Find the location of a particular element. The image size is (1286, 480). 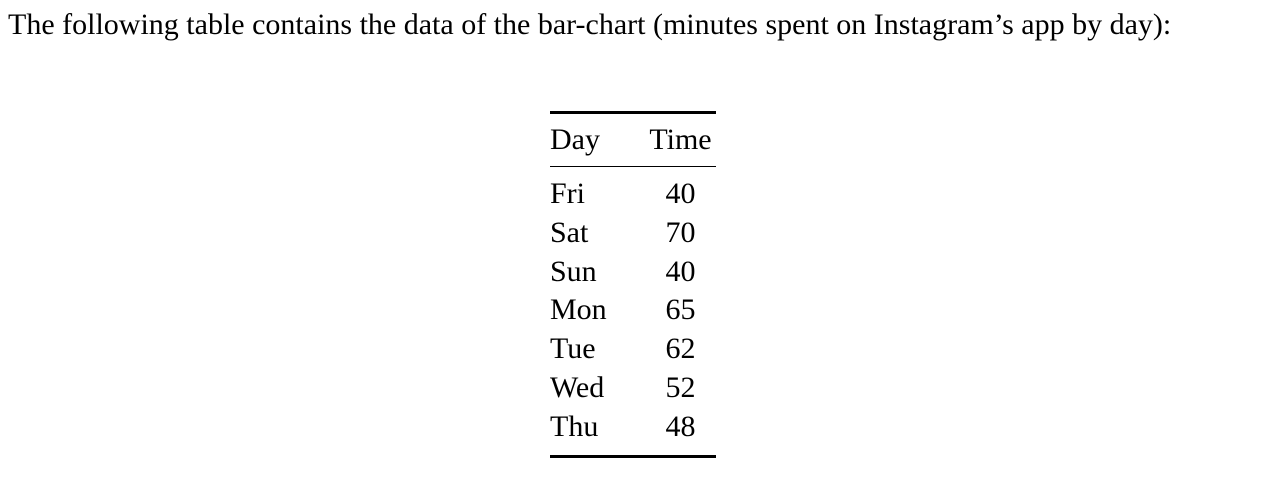

cell-time: 70 is located at coordinates (680, 232).